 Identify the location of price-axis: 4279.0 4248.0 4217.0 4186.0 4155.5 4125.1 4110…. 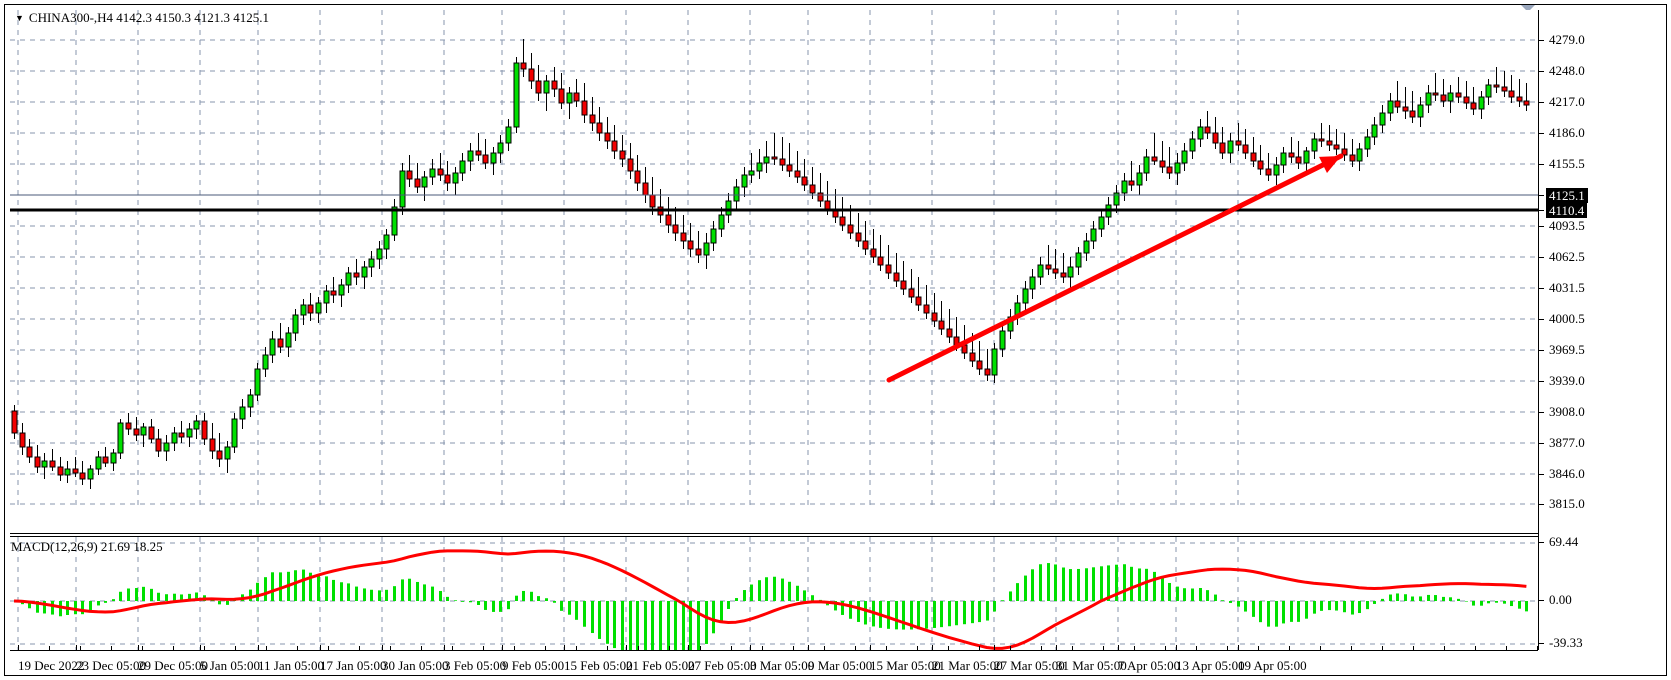
(1604, 260).